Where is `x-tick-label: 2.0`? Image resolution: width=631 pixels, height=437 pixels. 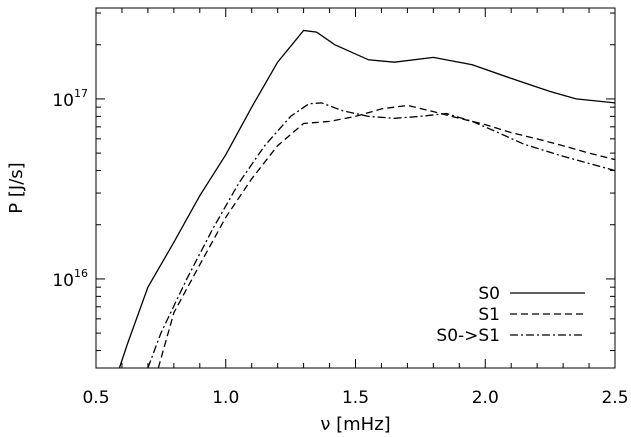
x-tick-label: 2.0 is located at coordinates (485, 398).